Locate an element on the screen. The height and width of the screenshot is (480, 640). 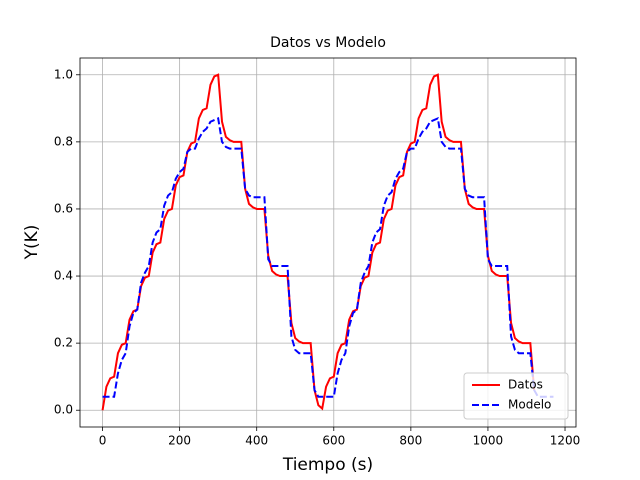
x-tick-label: 0 is located at coordinates (103, 441).